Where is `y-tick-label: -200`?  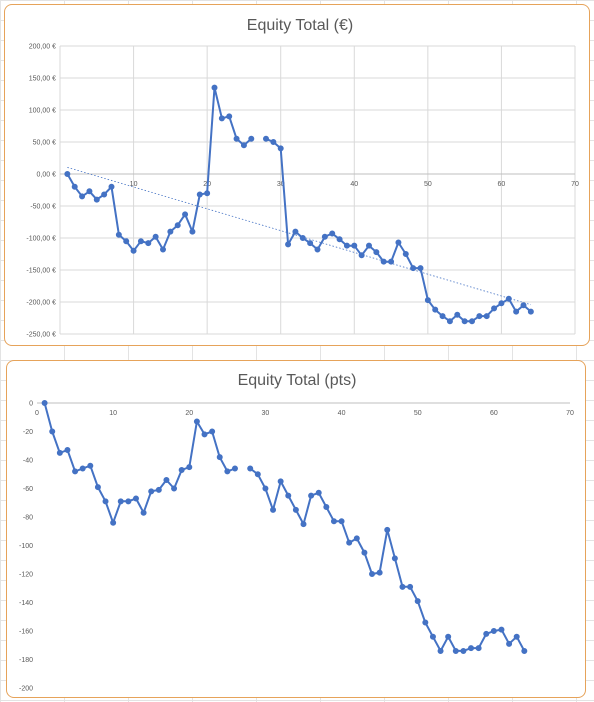 y-tick-label: -200 is located at coordinates (26, 689).